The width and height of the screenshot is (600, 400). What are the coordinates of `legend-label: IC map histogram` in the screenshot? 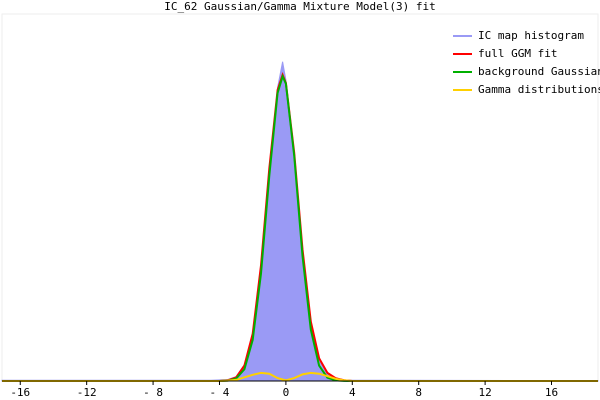 It's located at (531, 35).